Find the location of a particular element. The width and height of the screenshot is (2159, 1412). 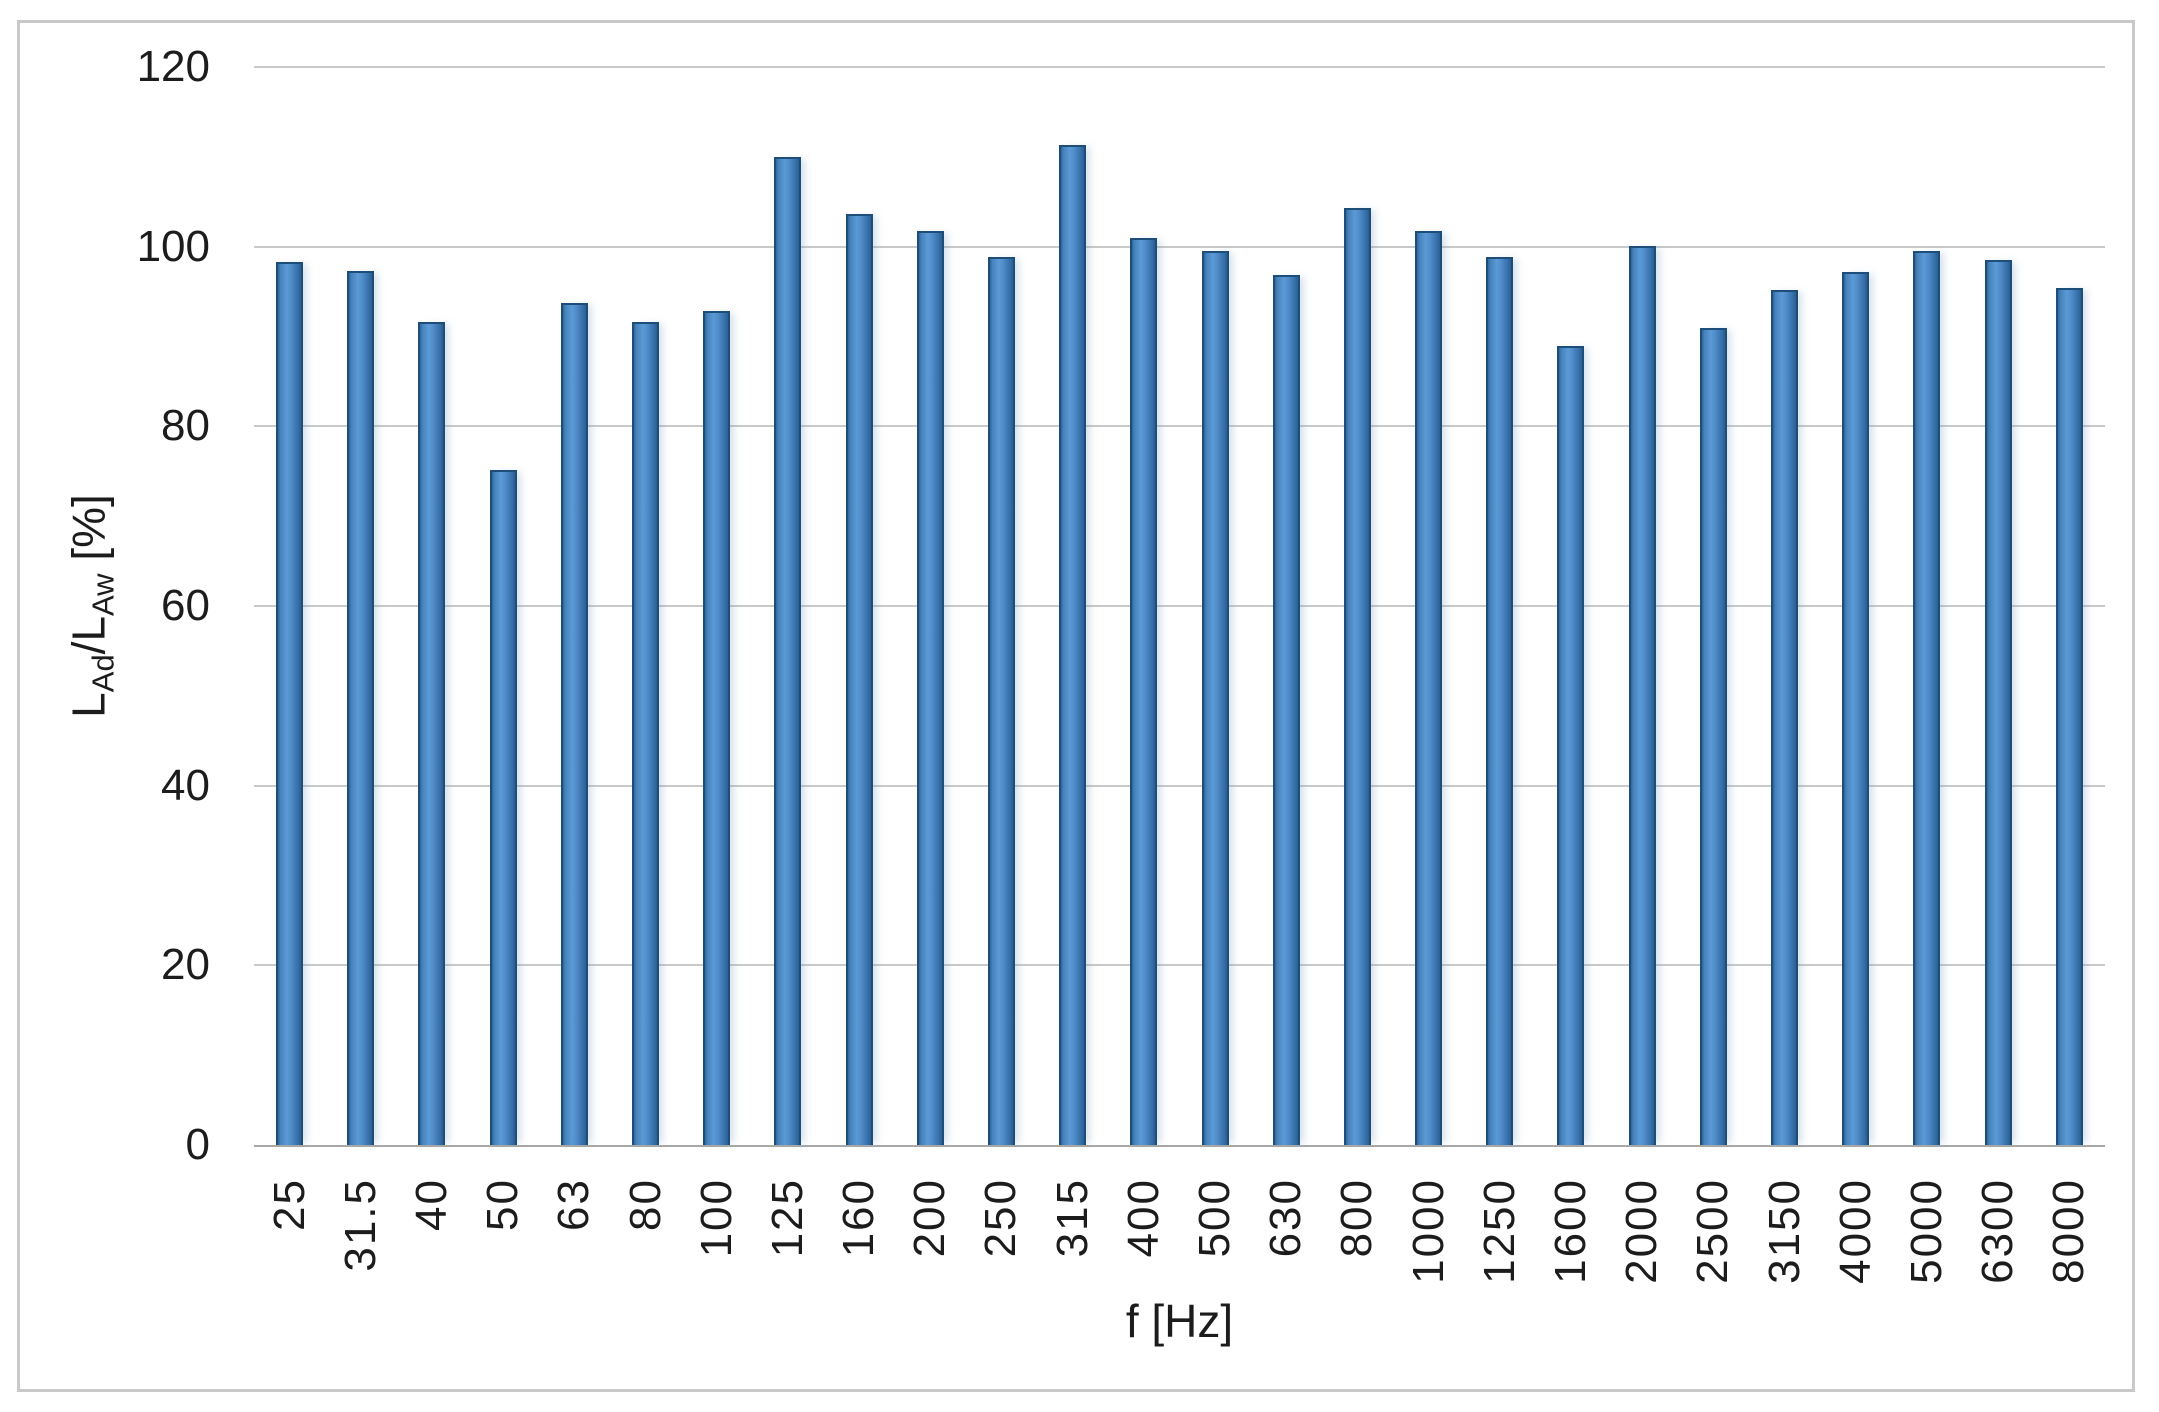

x-tick-slot: 630 is located at coordinates (1286, 1231).